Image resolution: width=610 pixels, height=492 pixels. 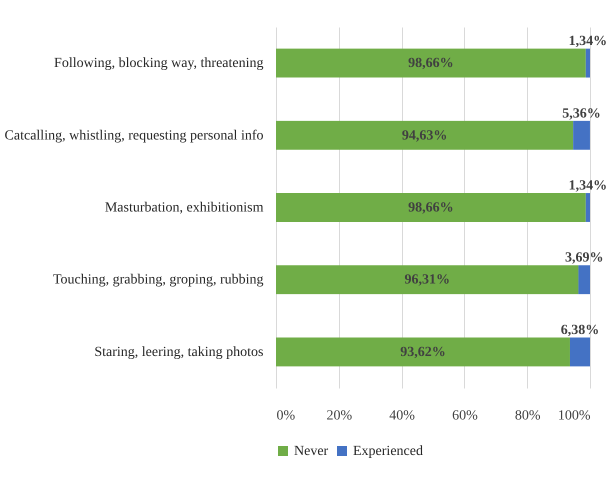 I want to click on data-label: 93,62%, so click(x=423, y=352).